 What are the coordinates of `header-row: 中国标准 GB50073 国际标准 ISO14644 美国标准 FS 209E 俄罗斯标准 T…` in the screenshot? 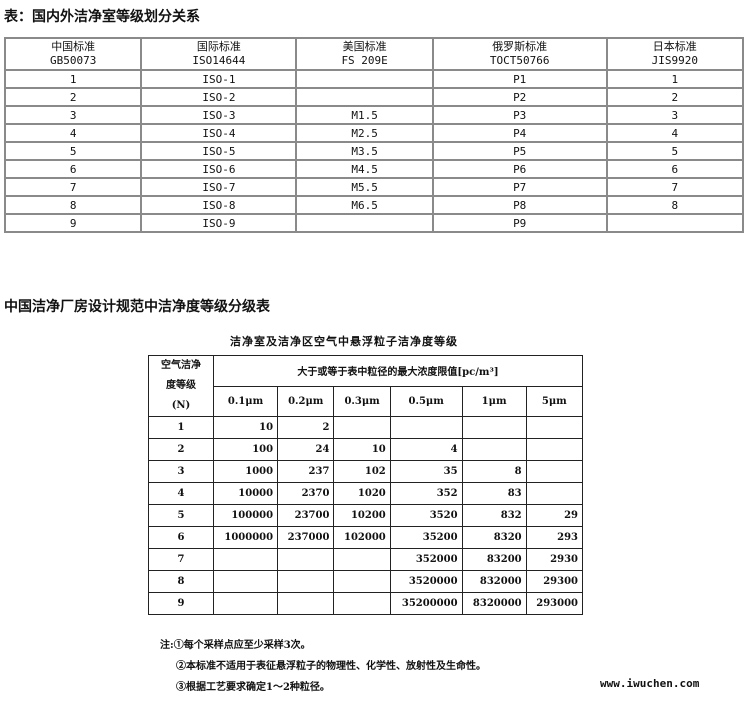 It's located at (374, 54).